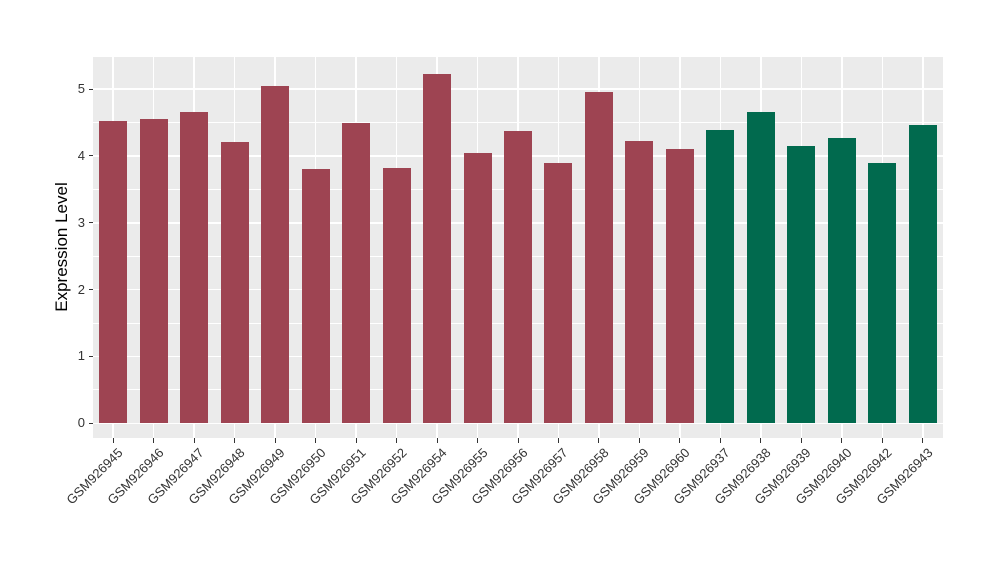 This screenshot has height=580, width=1000. Describe the element at coordinates (801, 284) in the screenshot. I see `bar-GSM926939` at that location.